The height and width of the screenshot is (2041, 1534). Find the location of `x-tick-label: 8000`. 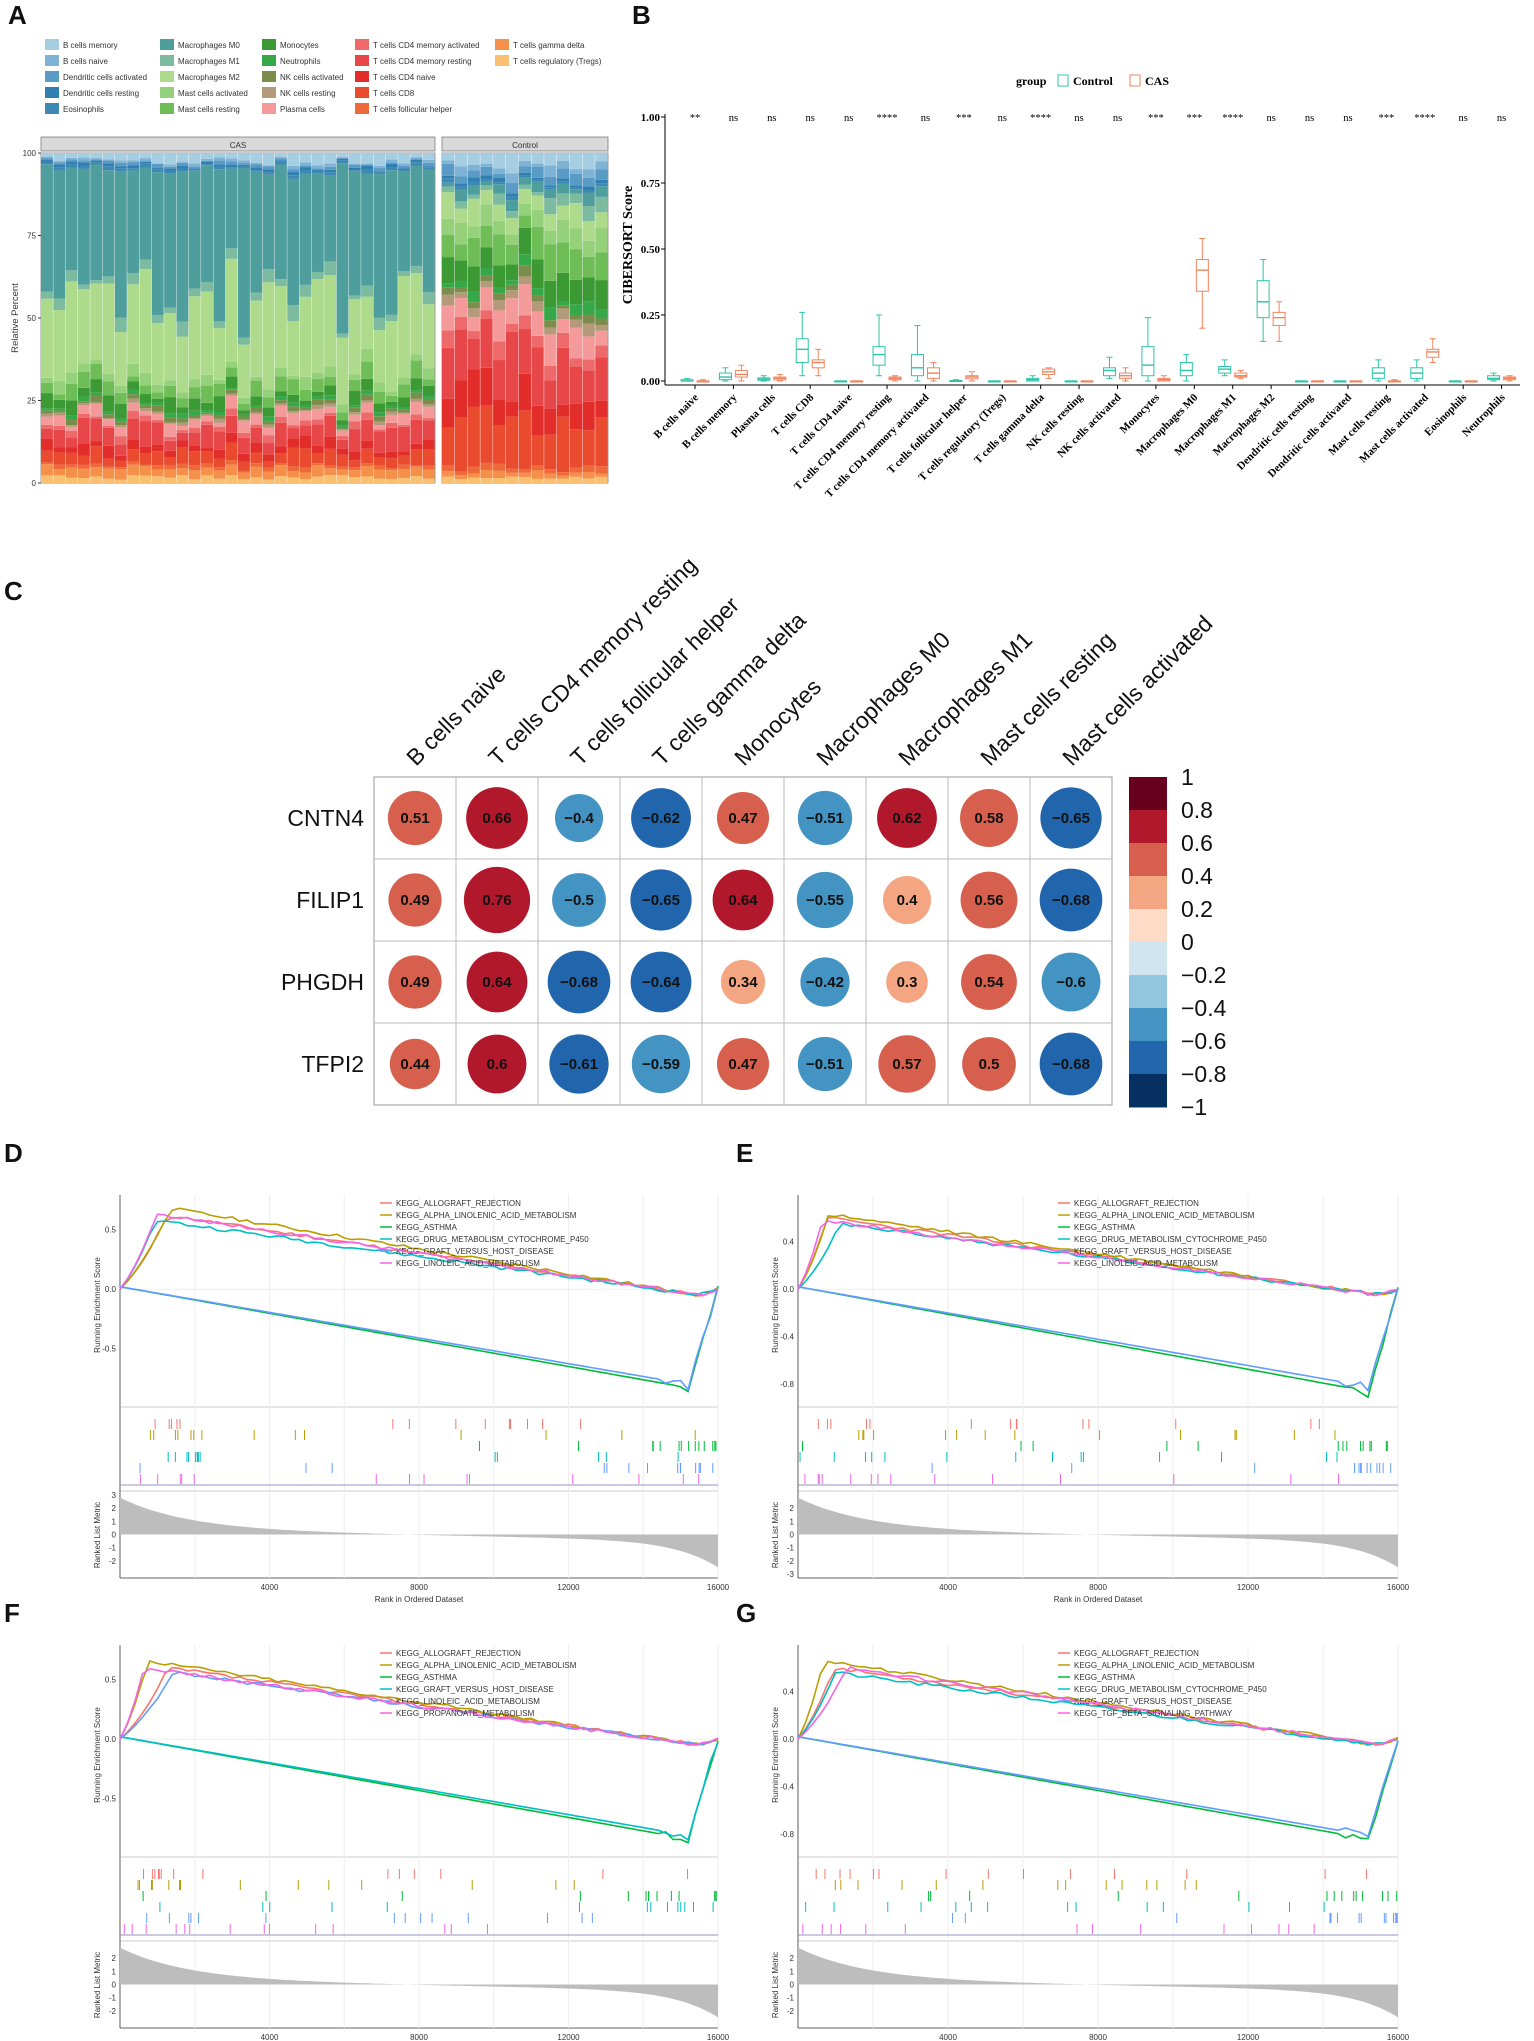

x-tick-label: 8000 is located at coordinates (1098, 2037).